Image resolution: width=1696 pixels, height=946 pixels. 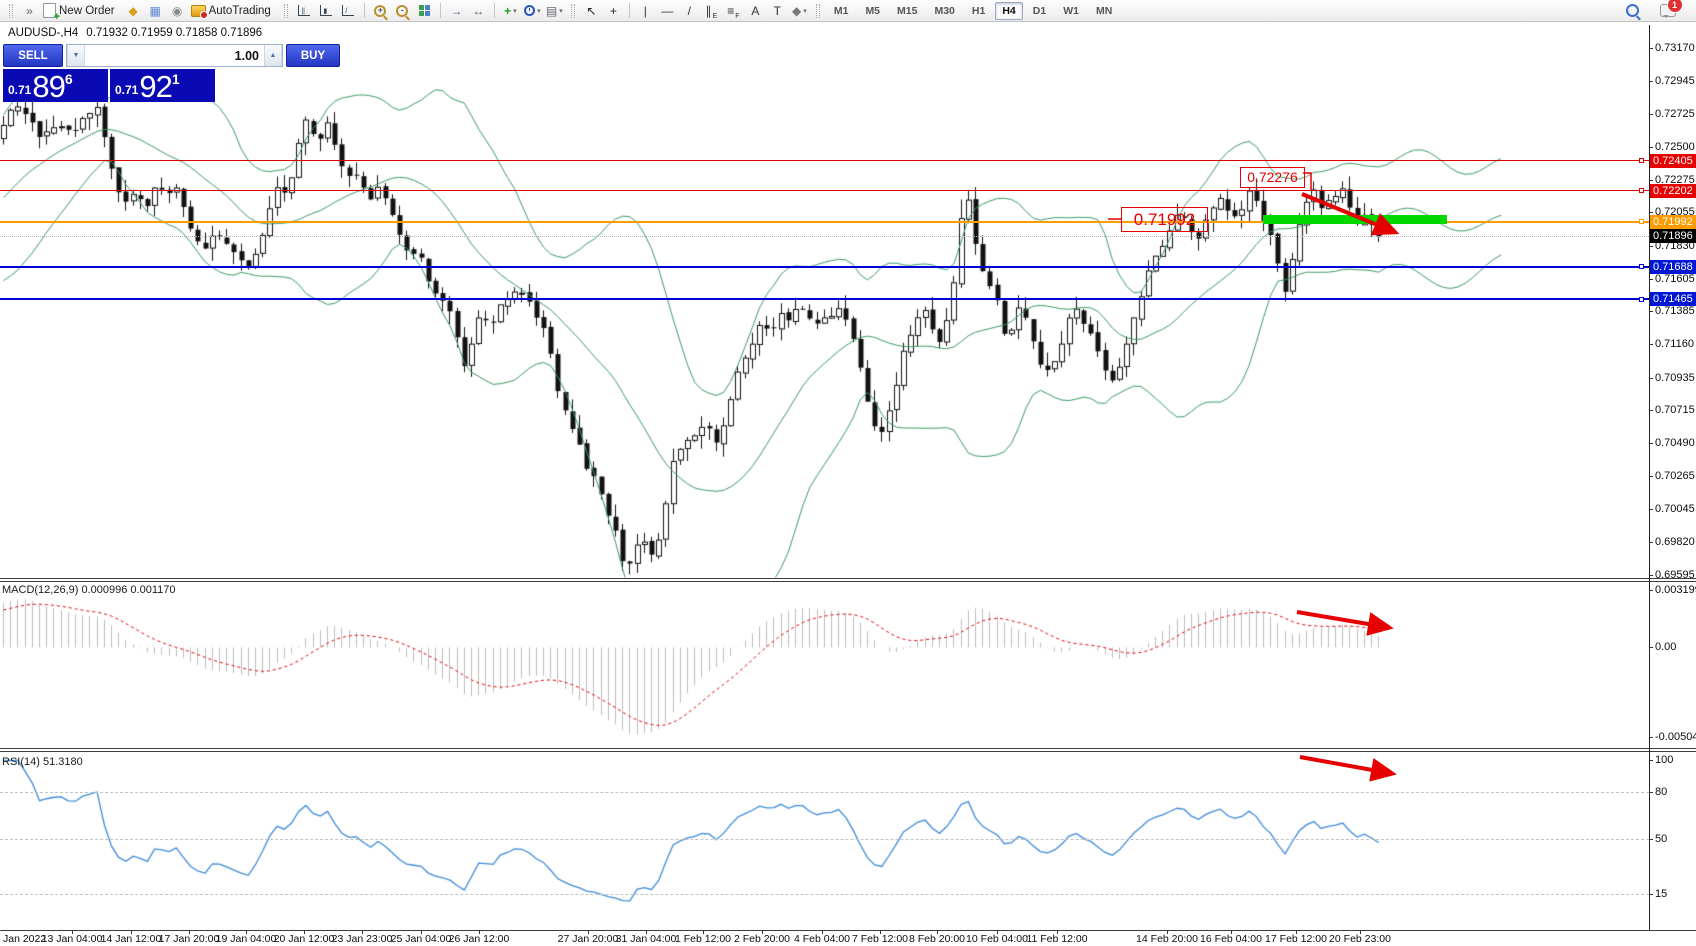 I want to click on search-button, so click(x=1632, y=11).